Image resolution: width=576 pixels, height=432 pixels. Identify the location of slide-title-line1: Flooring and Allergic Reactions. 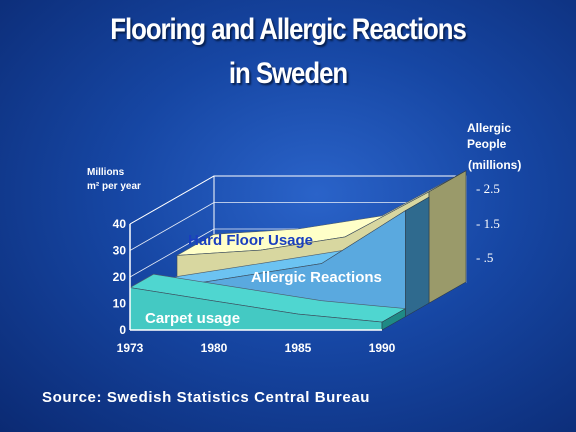
(288, 29).